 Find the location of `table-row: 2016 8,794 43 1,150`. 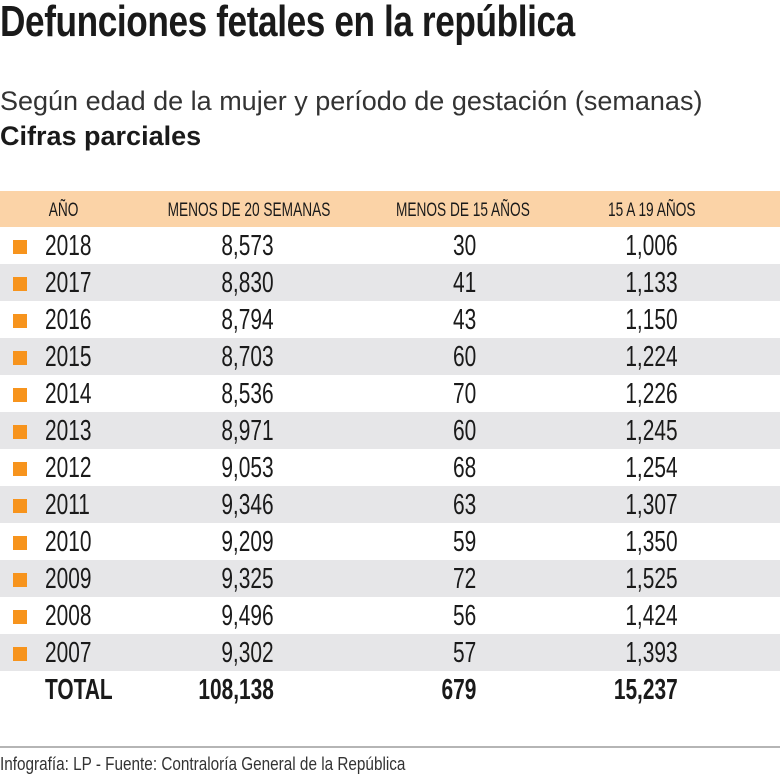

table-row: 2016 8,794 43 1,150 is located at coordinates (390, 319).